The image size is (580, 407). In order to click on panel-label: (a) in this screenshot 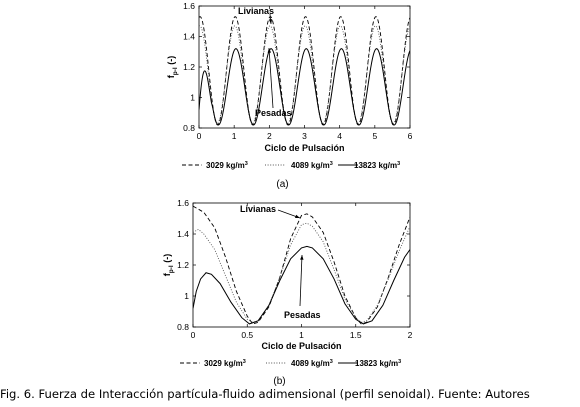, I will do `click(282, 184)`.